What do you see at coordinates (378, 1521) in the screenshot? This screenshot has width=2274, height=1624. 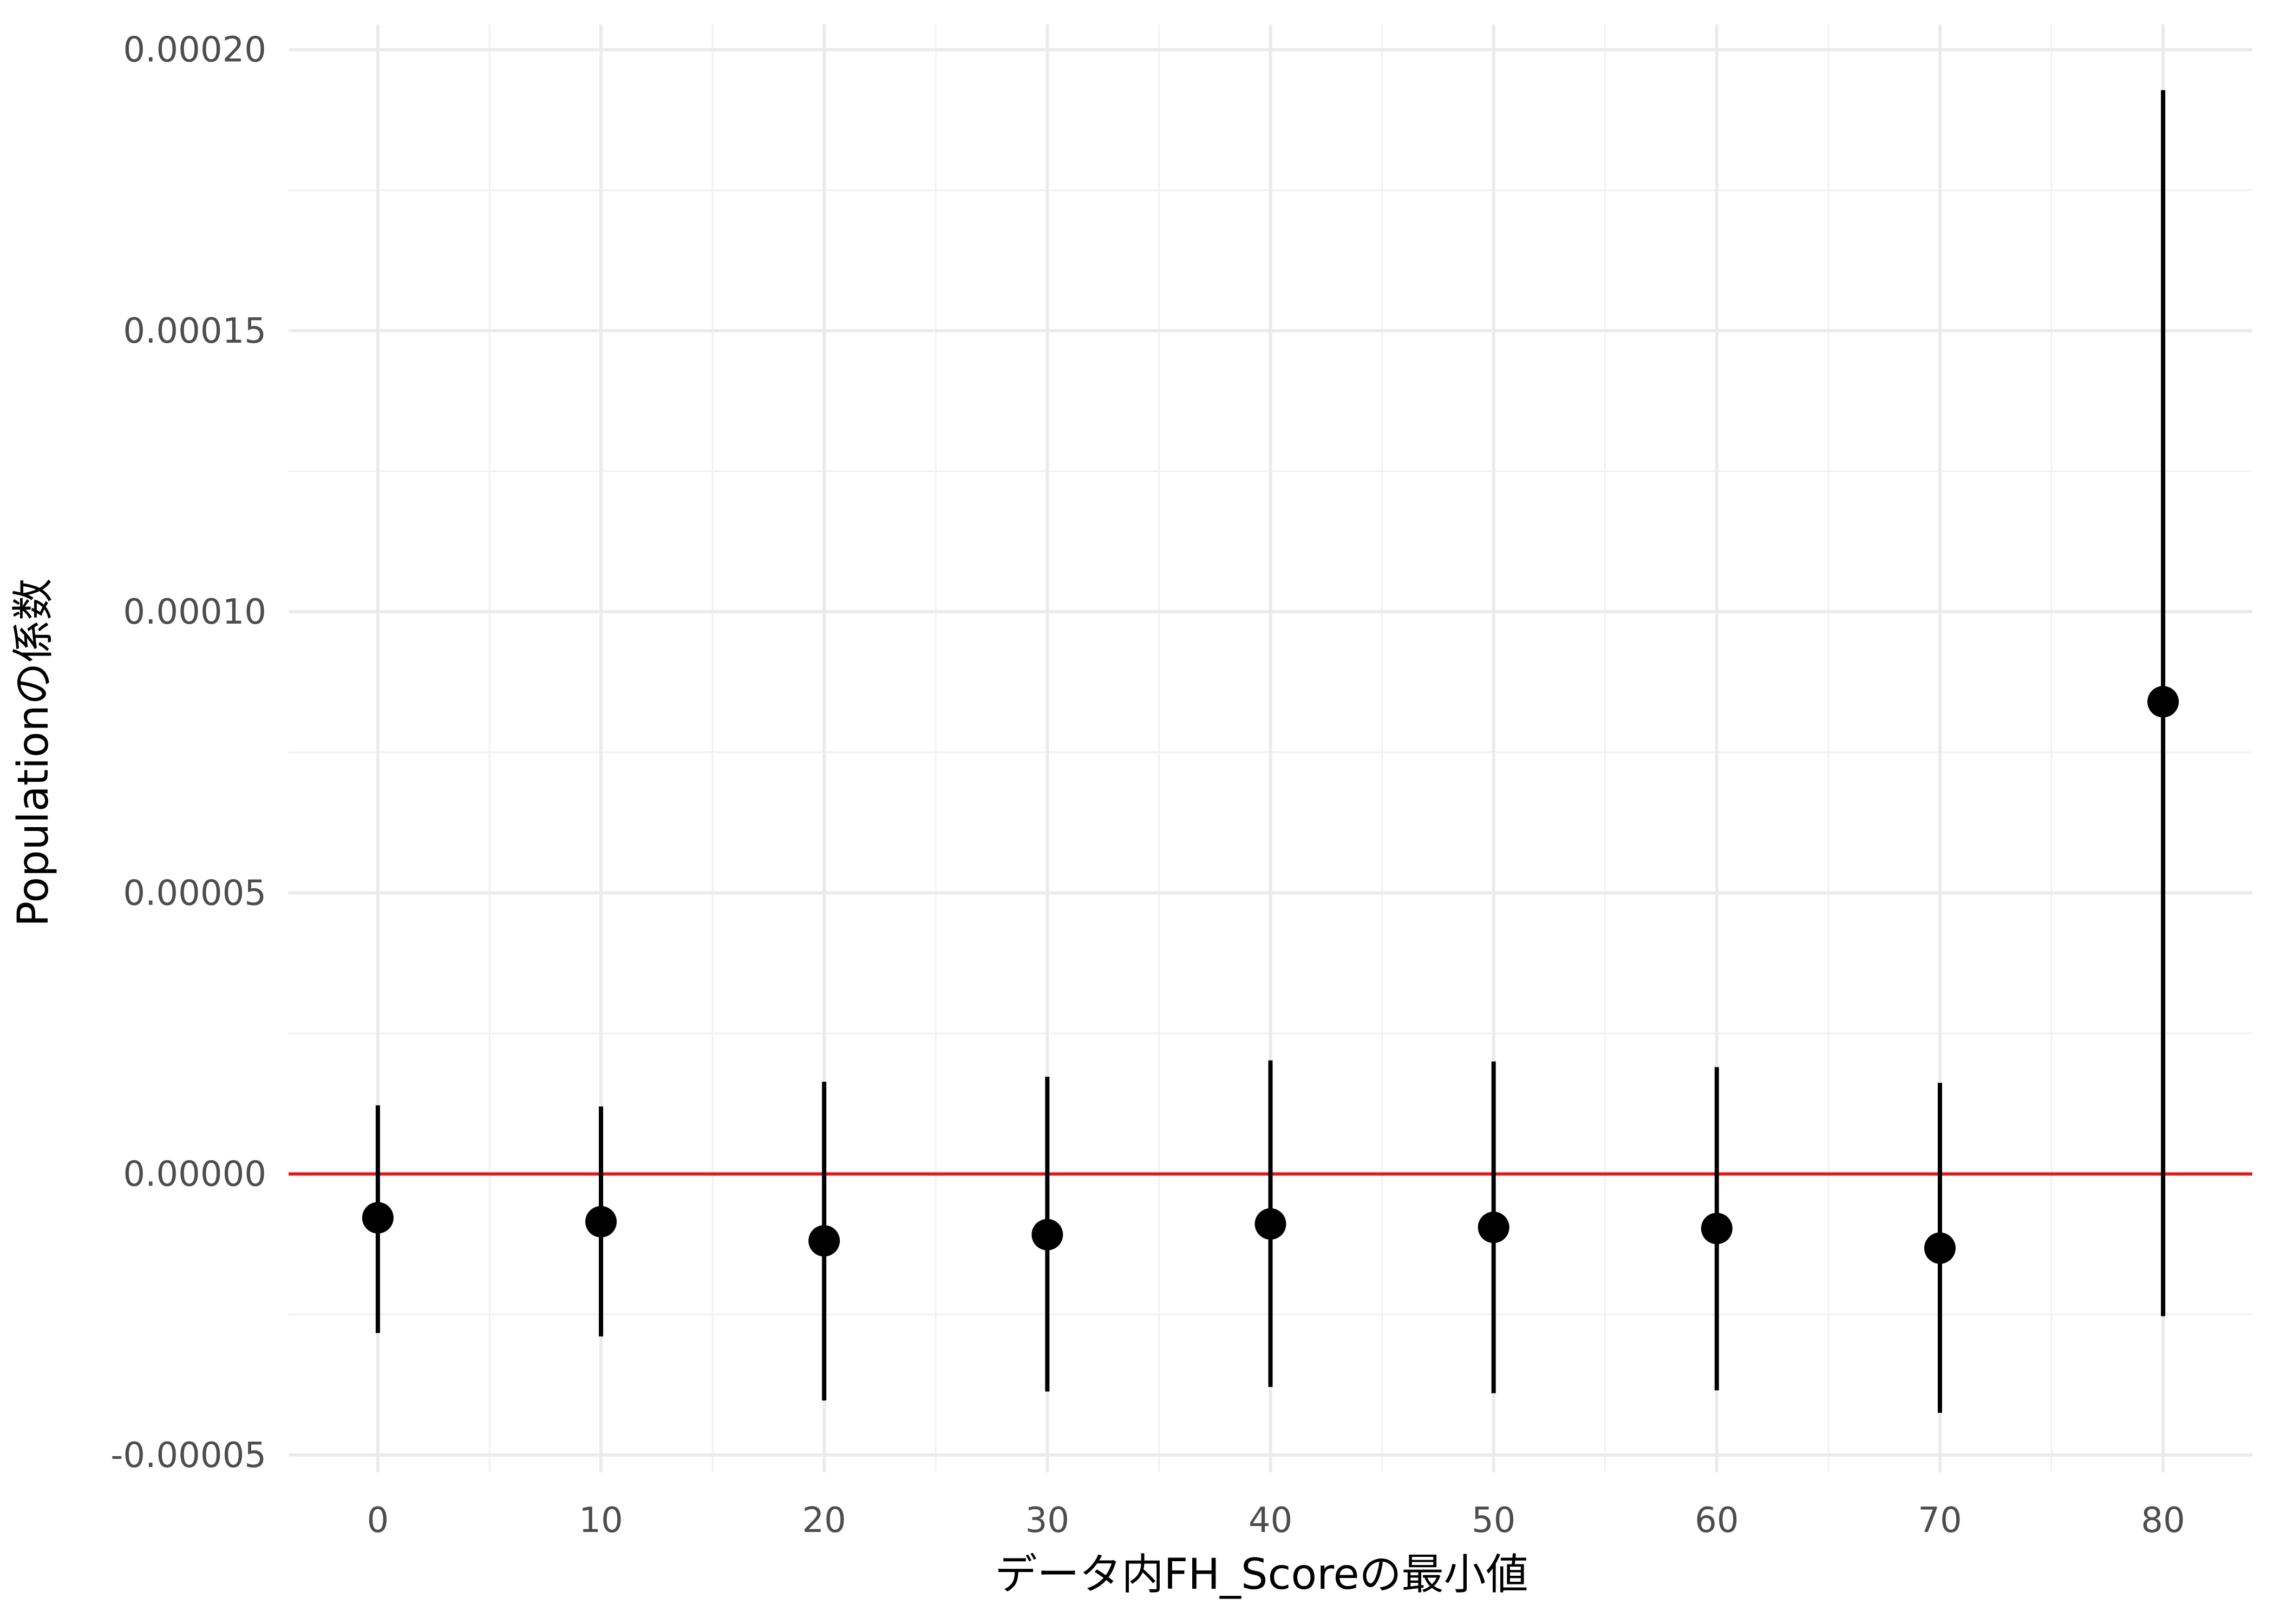 I see `x-tick-label: 0` at bounding box center [378, 1521].